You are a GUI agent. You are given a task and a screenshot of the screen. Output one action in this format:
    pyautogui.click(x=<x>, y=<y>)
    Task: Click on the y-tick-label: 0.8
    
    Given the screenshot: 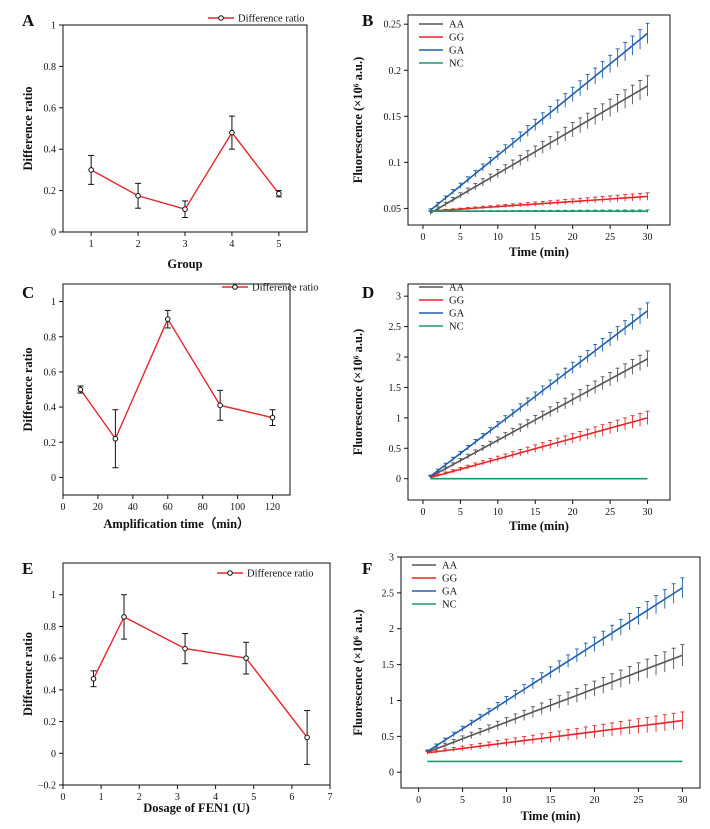 What is the action you would take?
    pyautogui.click(x=50, y=67)
    